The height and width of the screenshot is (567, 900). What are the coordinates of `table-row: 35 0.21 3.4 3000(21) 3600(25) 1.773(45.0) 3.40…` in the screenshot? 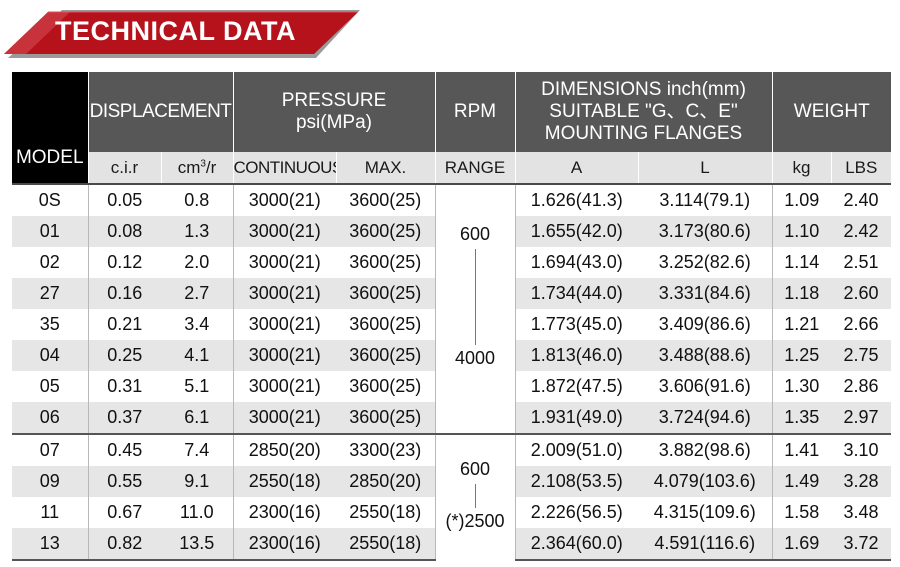 It's located at (452, 324).